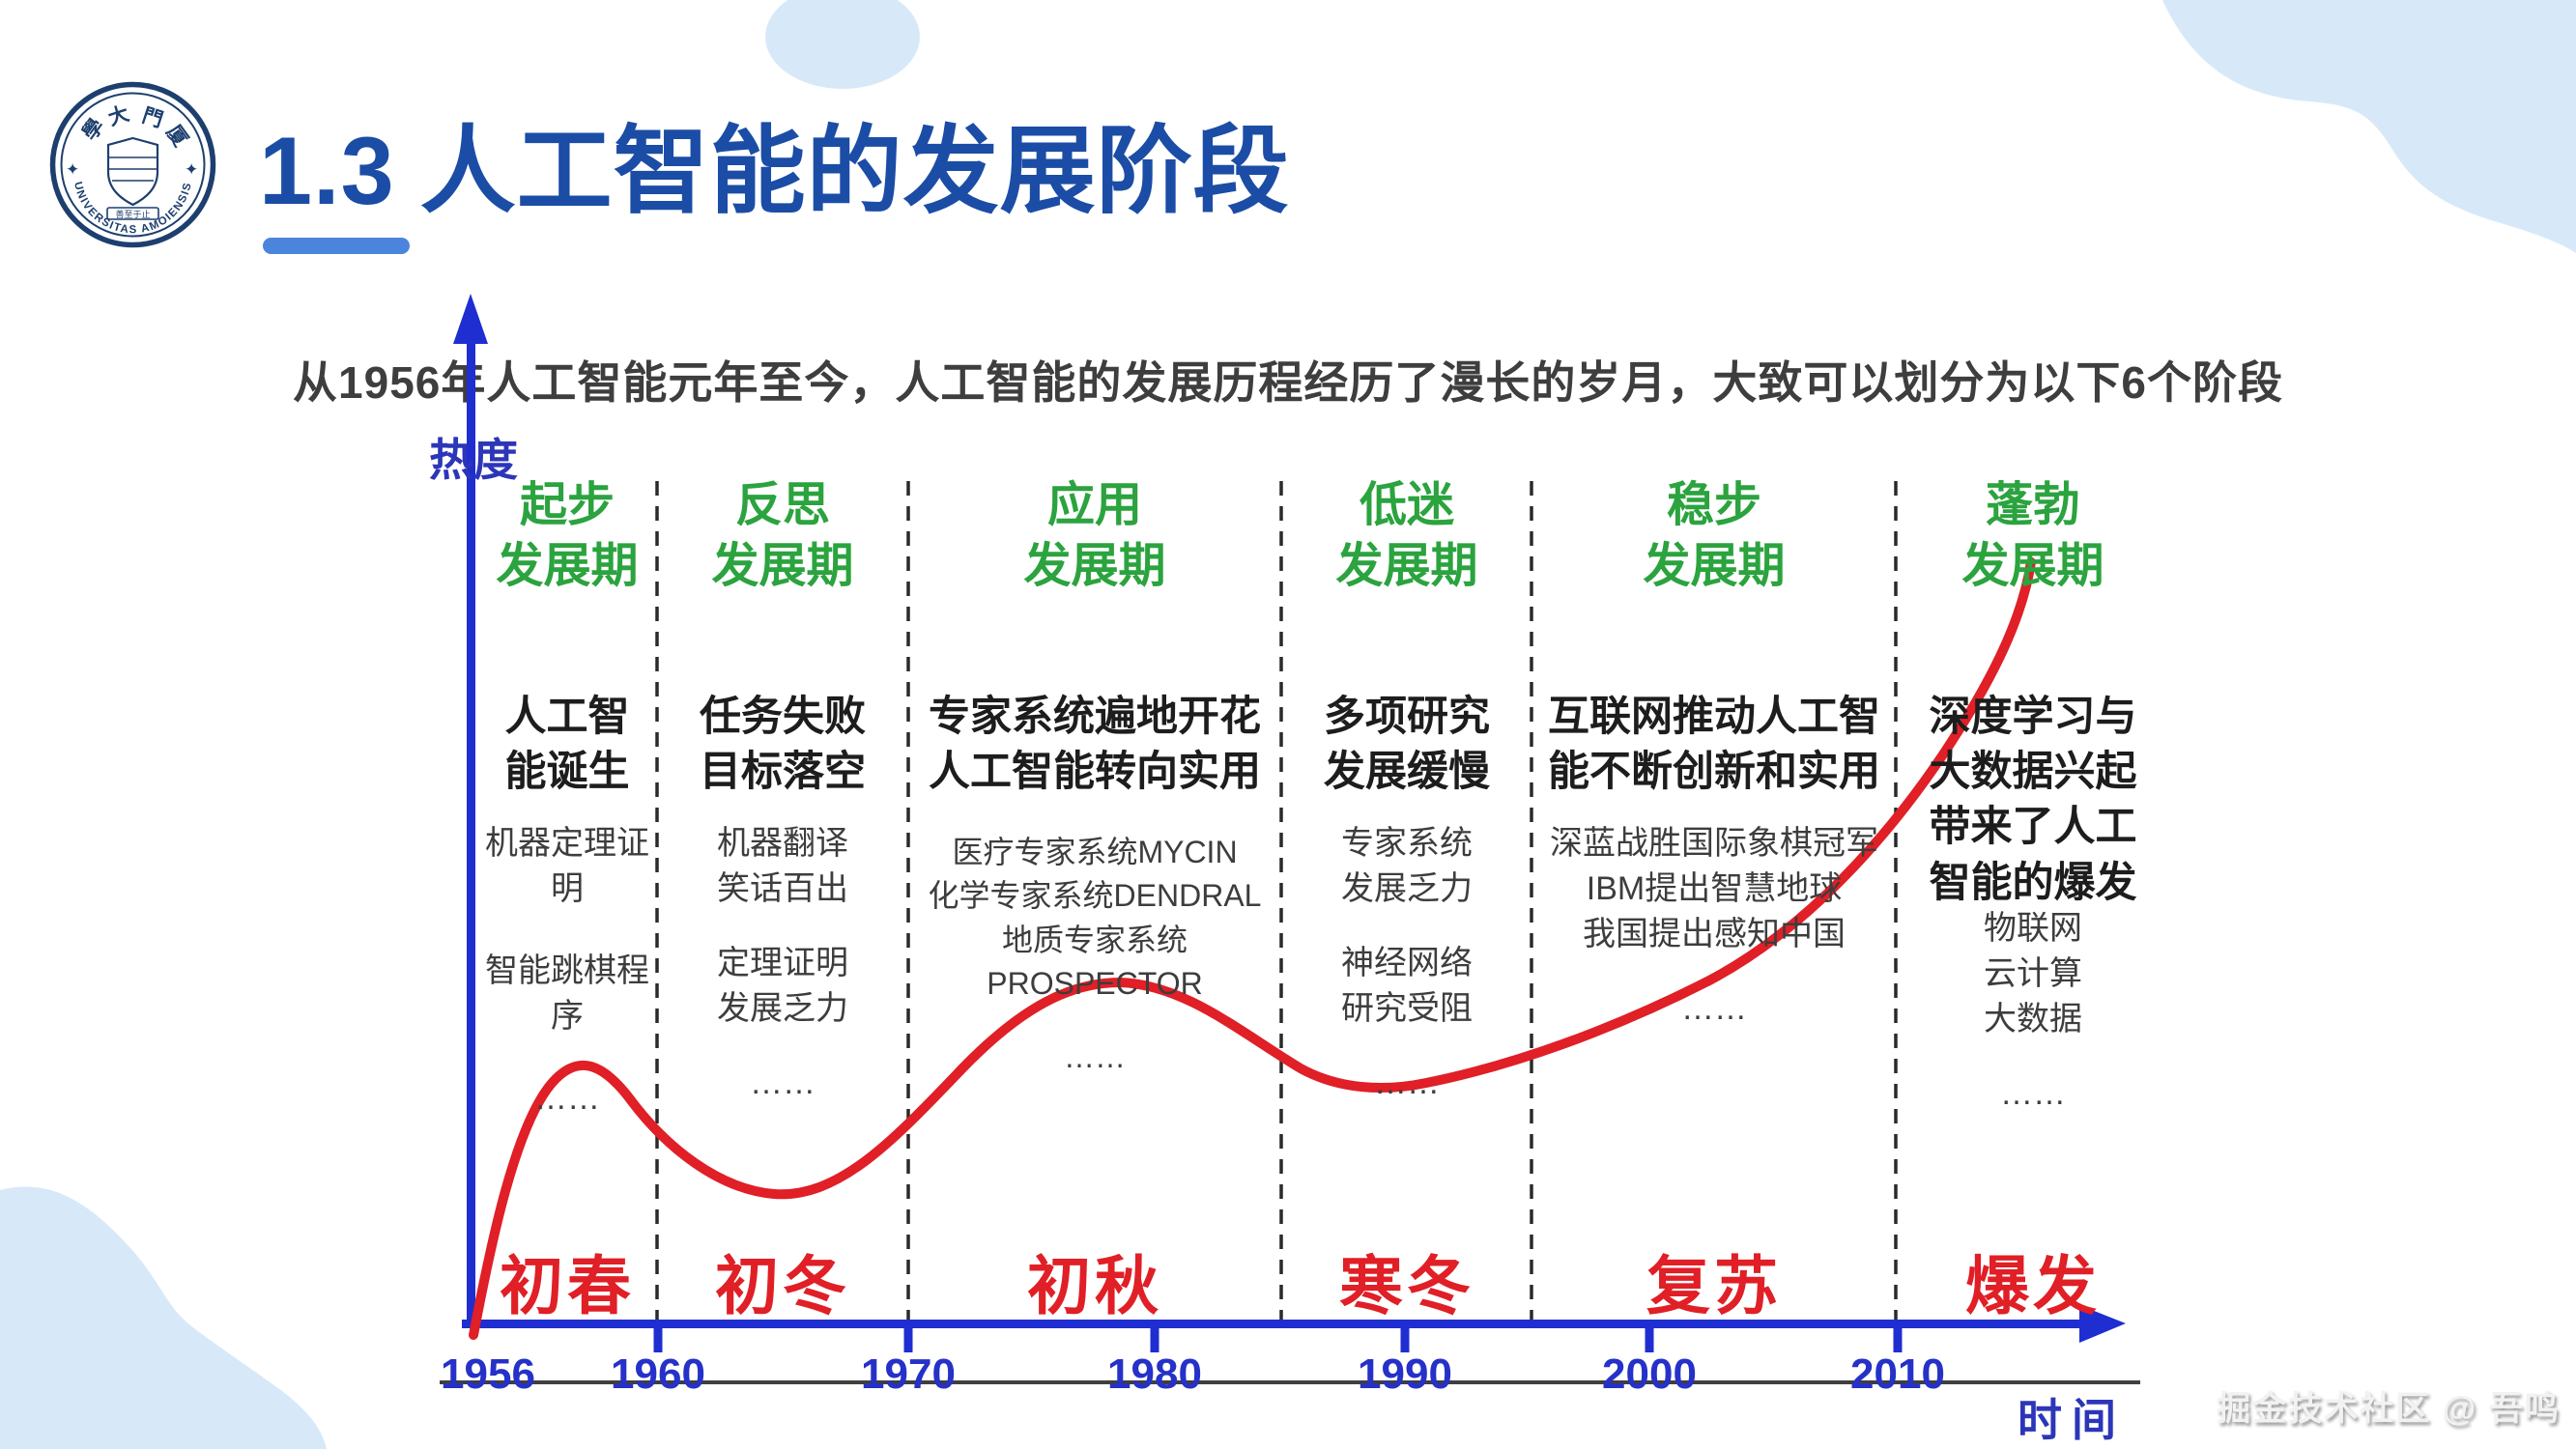 Image resolution: width=2576 pixels, height=1449 pixels. I want to click on year-label: 1970, so click(909, 1374).